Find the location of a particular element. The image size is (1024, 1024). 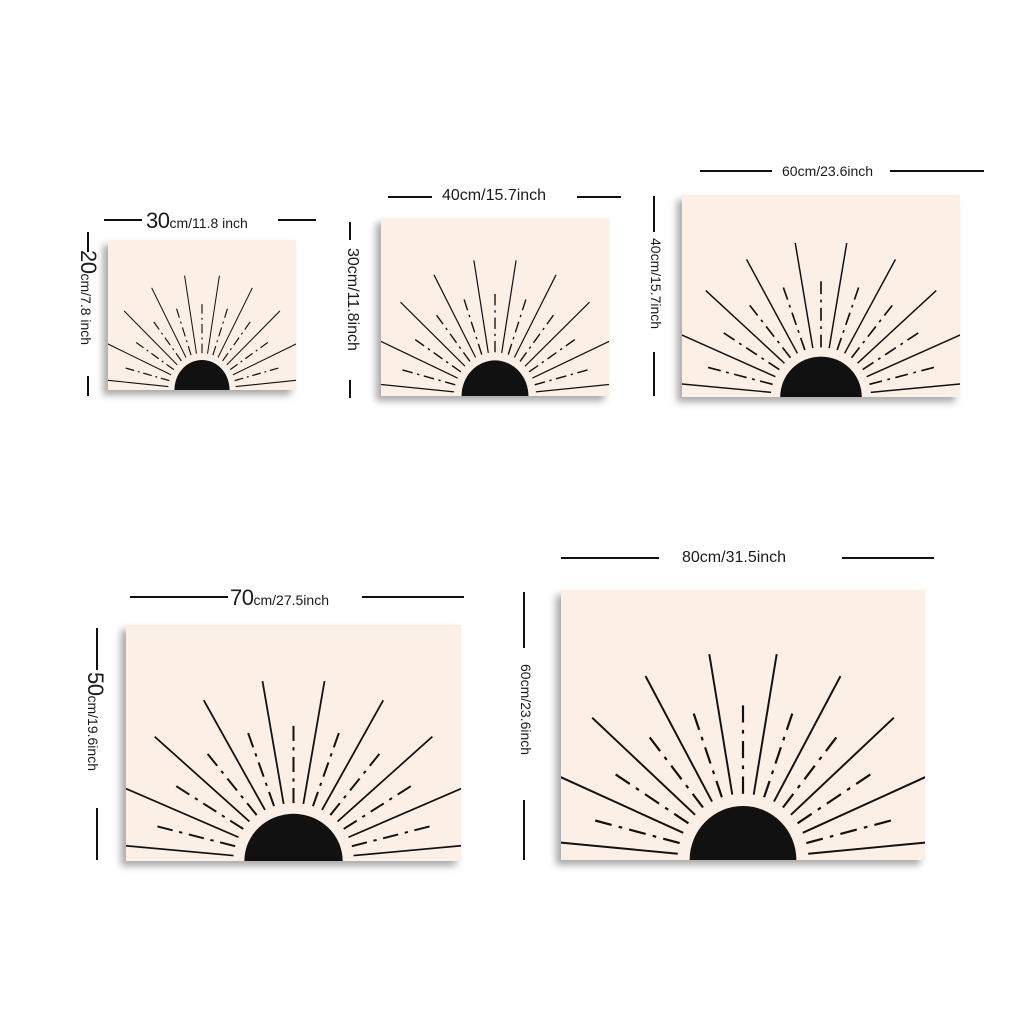

width-label-80cm: 80cm/31.5inch is located at coordinates (734, 557).